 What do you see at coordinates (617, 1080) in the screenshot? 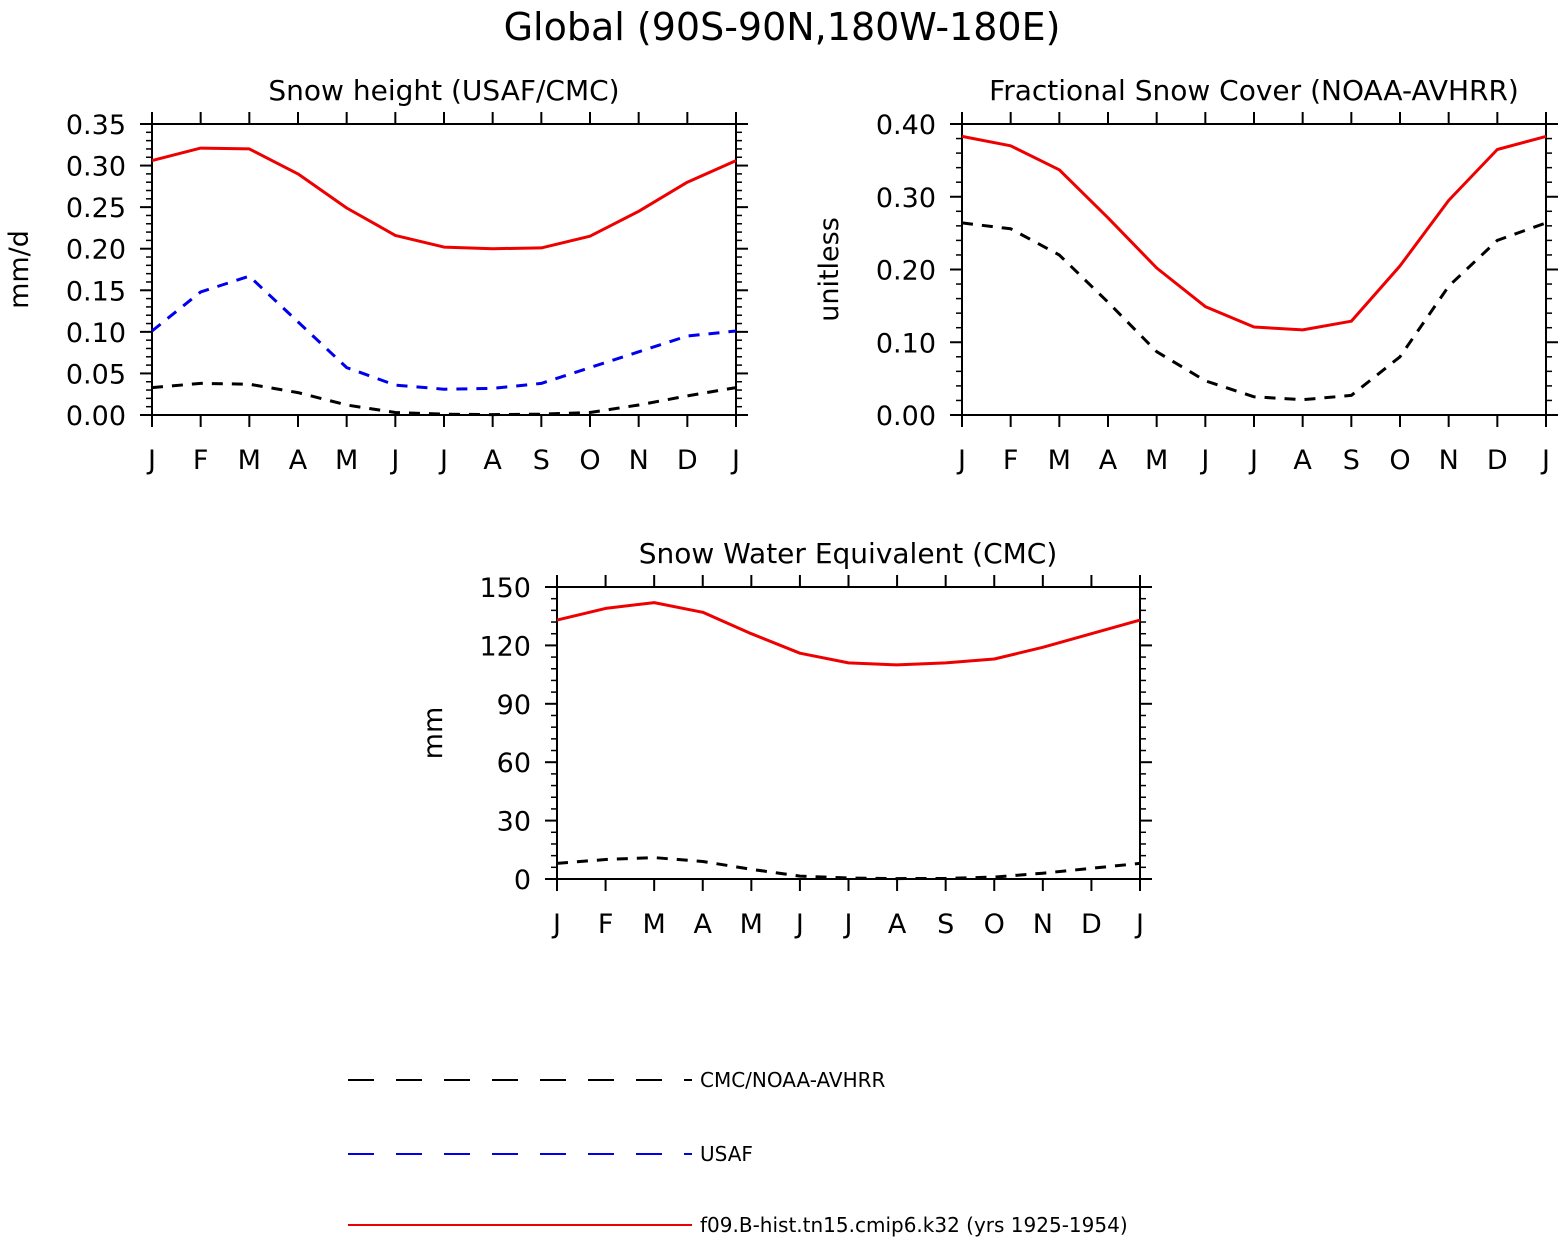
I see `legend-item-obs: CMC/NOAA-AVHRR` at bounding box center [617, 1080].